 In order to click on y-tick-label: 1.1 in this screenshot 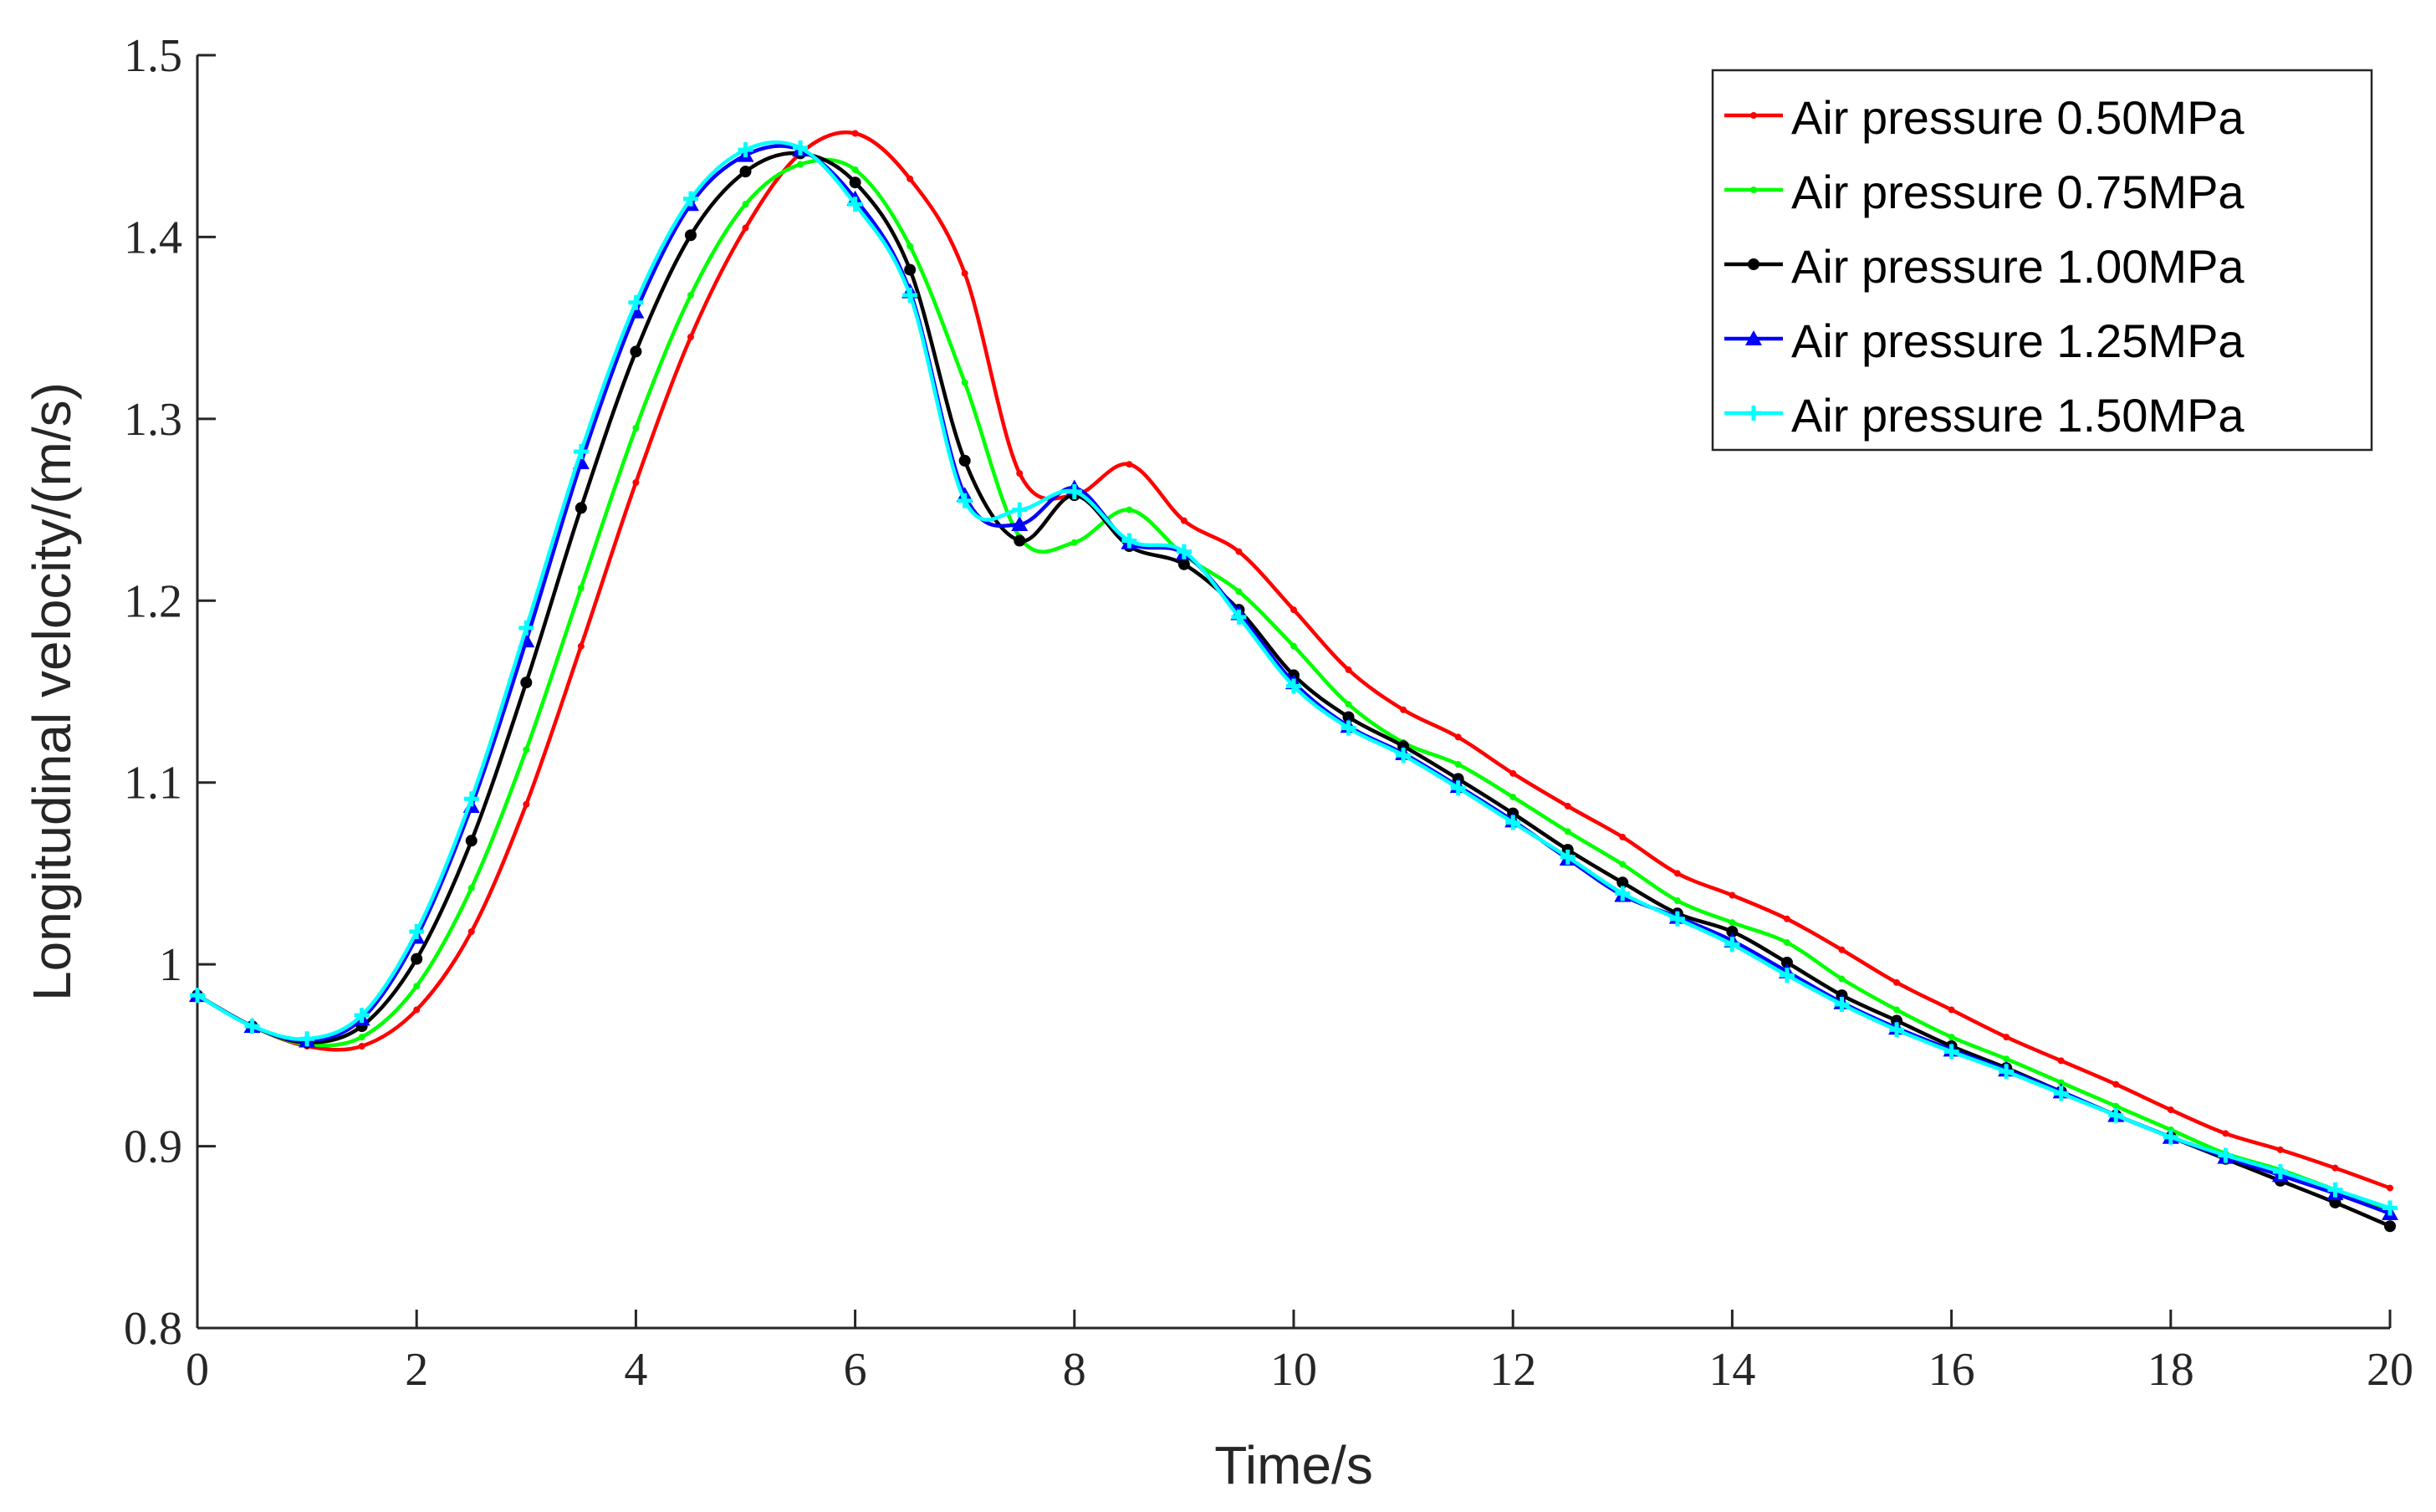, I will do `click(153, 784)`.